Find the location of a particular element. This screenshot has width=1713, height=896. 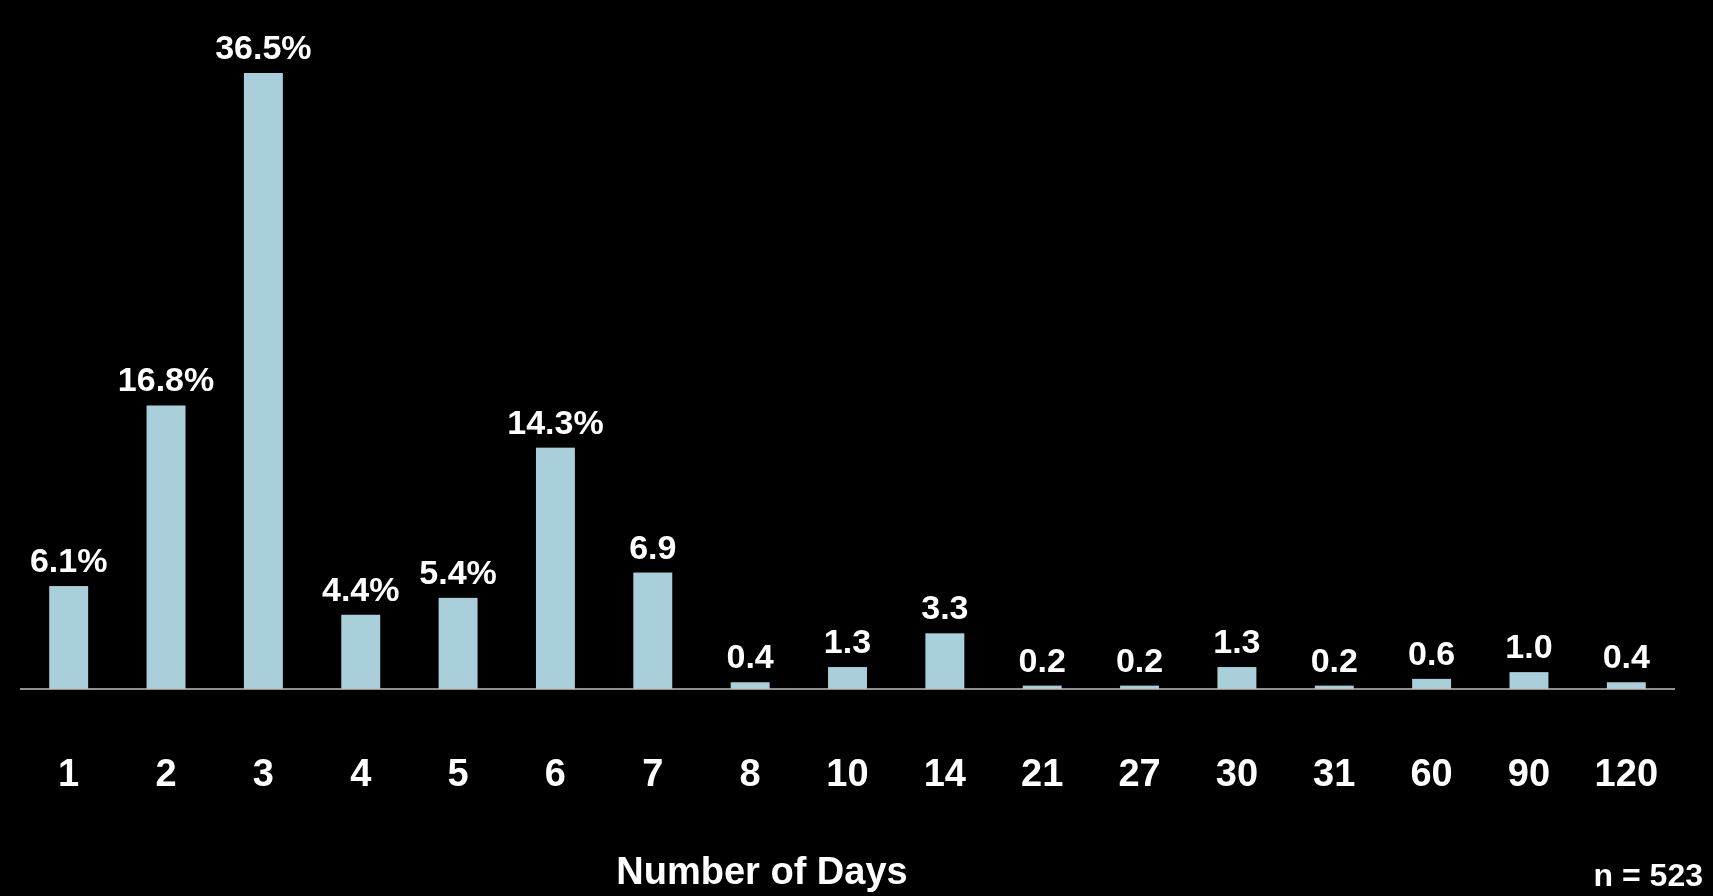

x-tick-label: 60 is located at coordinates (1431, 773).